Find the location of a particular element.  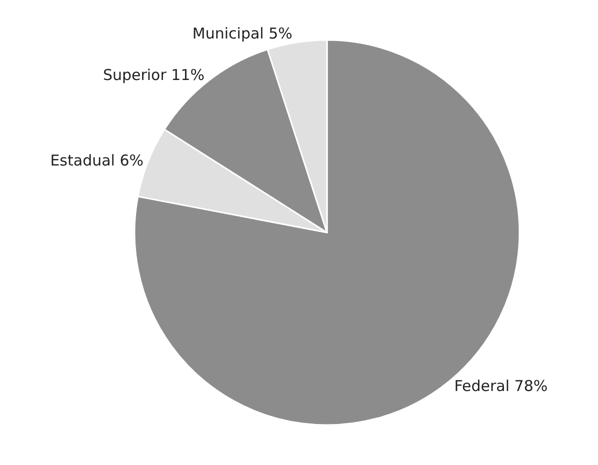

slice-label: Federal 78% is located at coordinates (501, 386).